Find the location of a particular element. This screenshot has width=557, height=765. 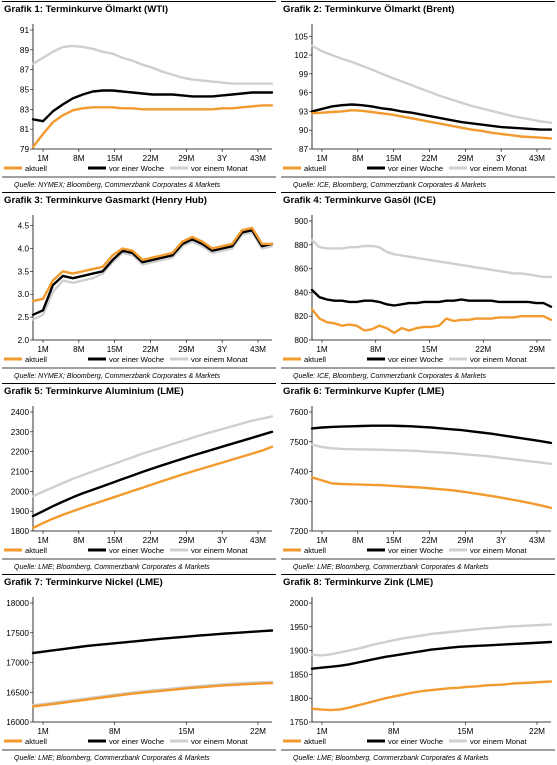

y-tick-label: 87 is located at coordinates (25, 70).